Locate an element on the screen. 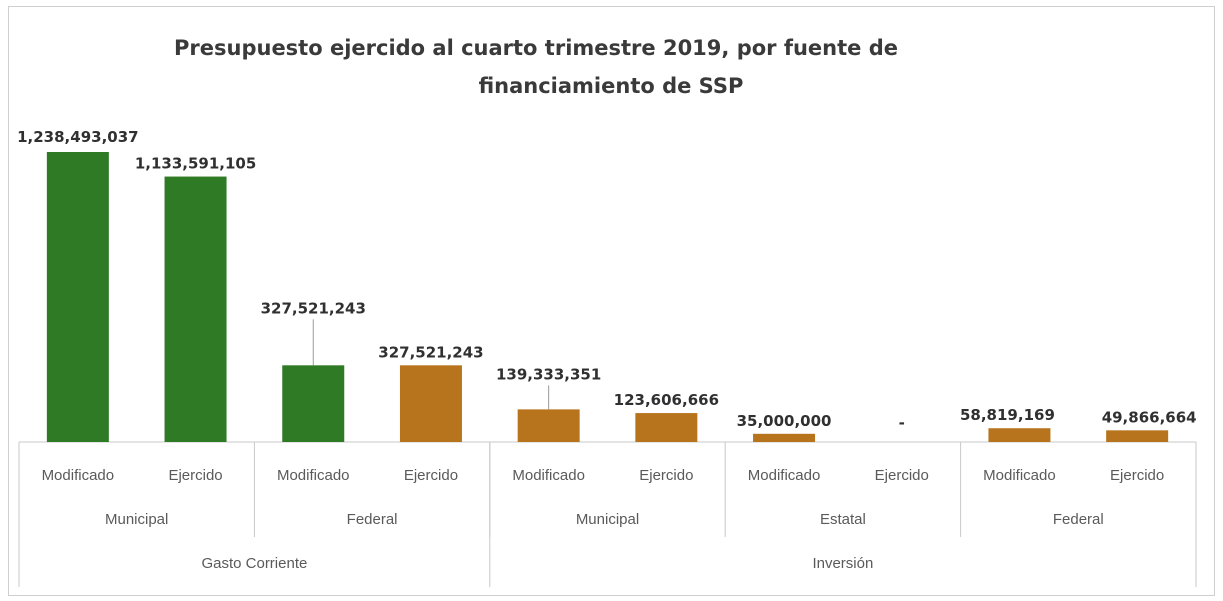 This screenshot has height=601, width=1223. category-label-6: Modificado is located at coordinates (784, 475).